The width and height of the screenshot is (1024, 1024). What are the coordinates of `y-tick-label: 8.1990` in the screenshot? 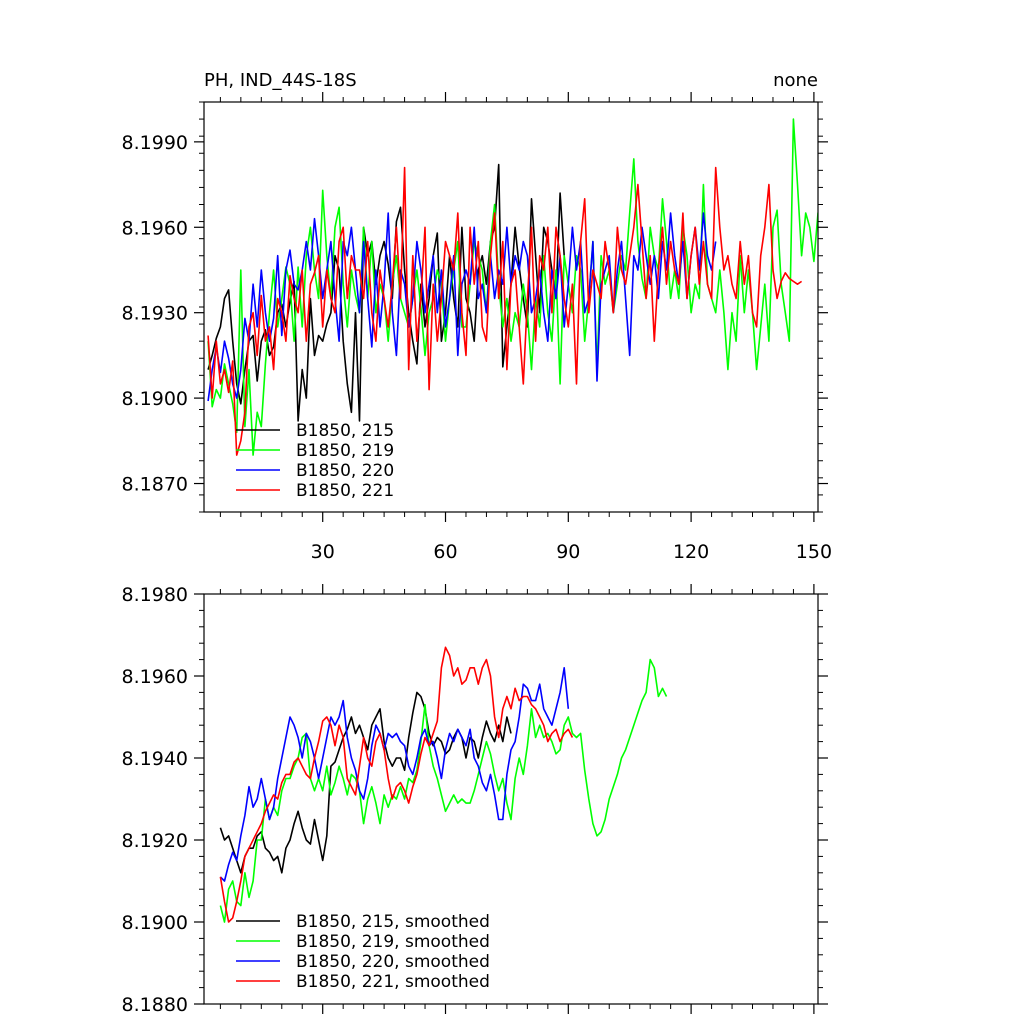 It's located at (155, 143).